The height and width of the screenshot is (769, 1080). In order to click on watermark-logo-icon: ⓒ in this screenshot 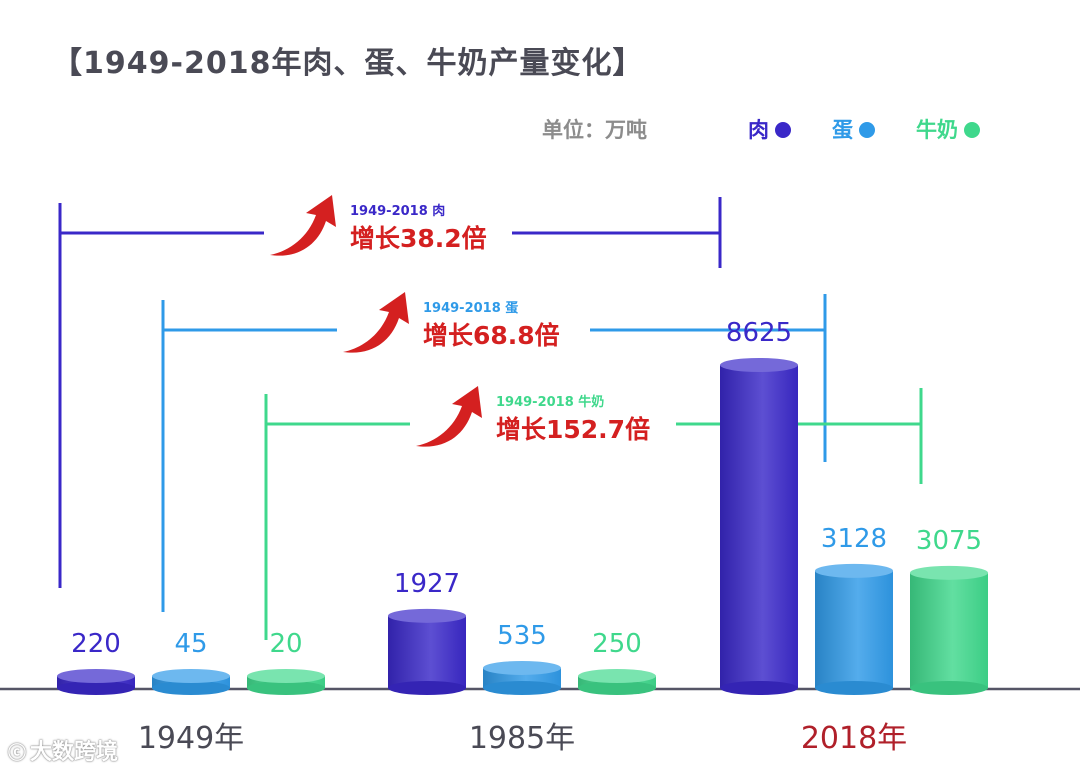, I will do `click(17, 753)`.